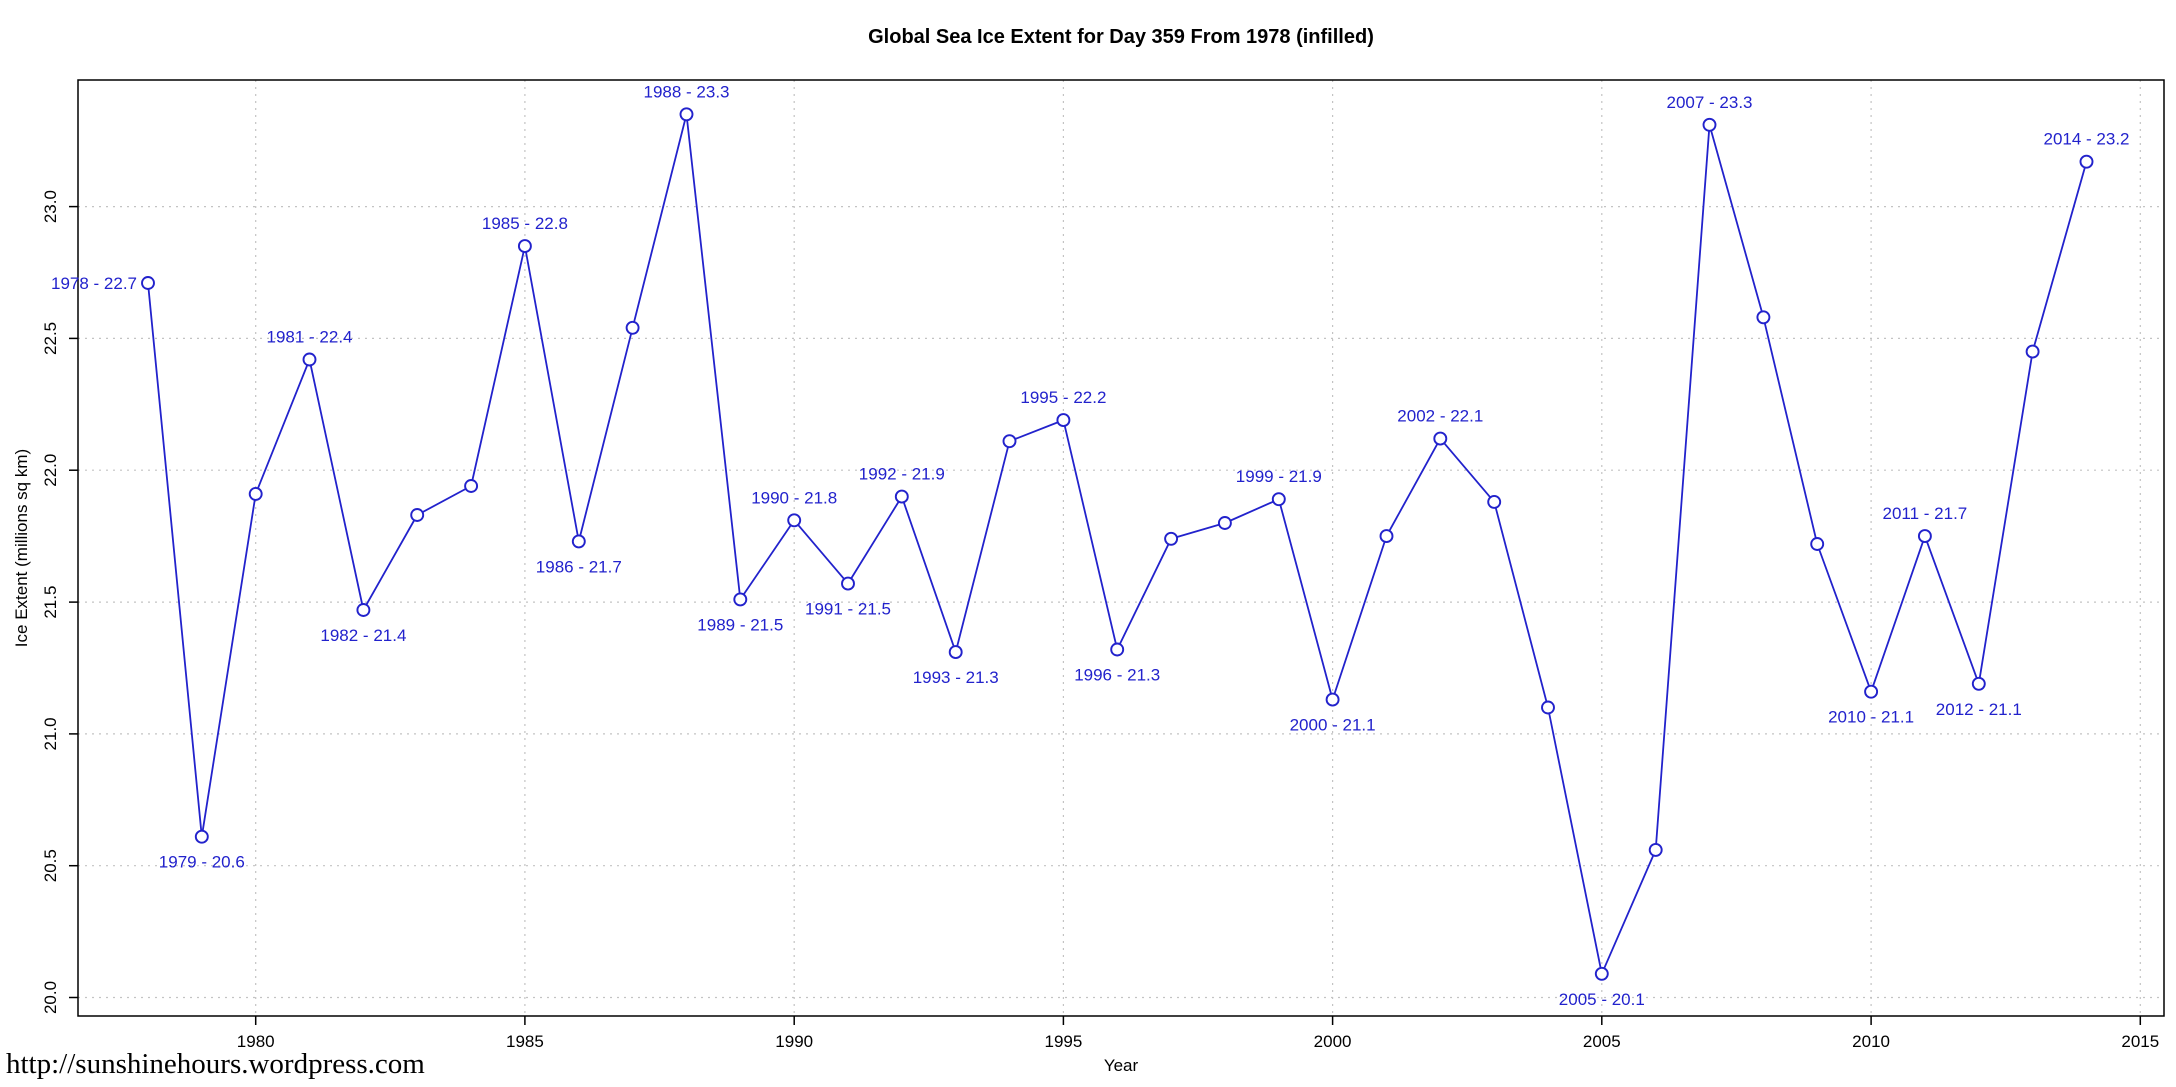  I want to click on x-tick-label: 1980, so click(256, 1041).